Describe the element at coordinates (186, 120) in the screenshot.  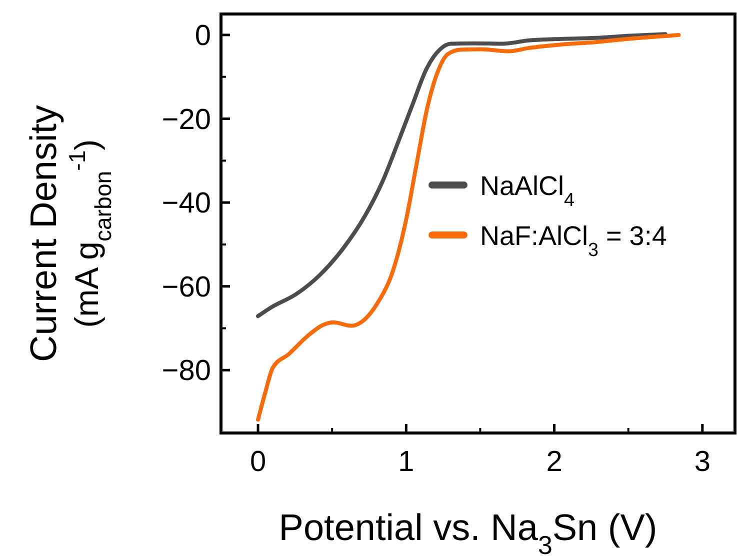
I see `y-tick-label: −20` at that location.